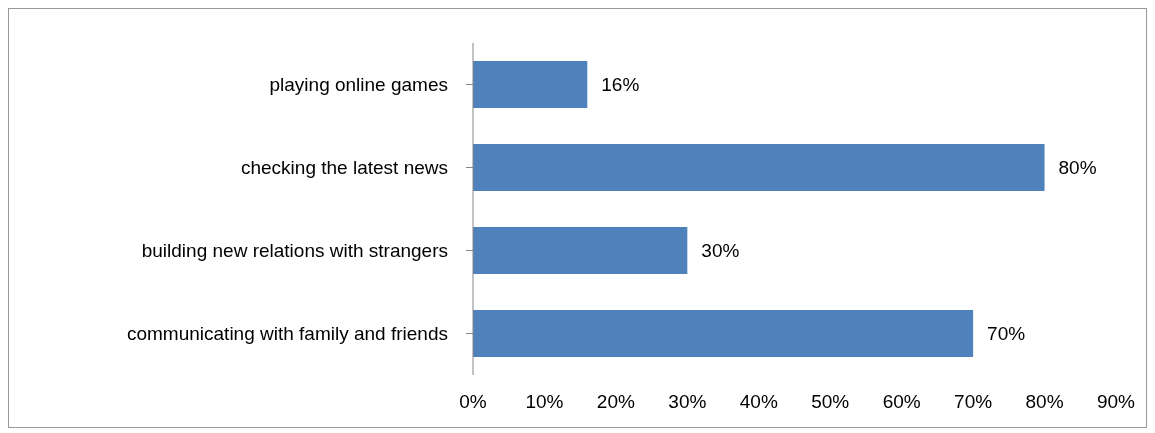  What do you see at coordinates (901, 402) in the screenshot?
I see `x-tick-label: 60%` at bounding box center [901, 402].